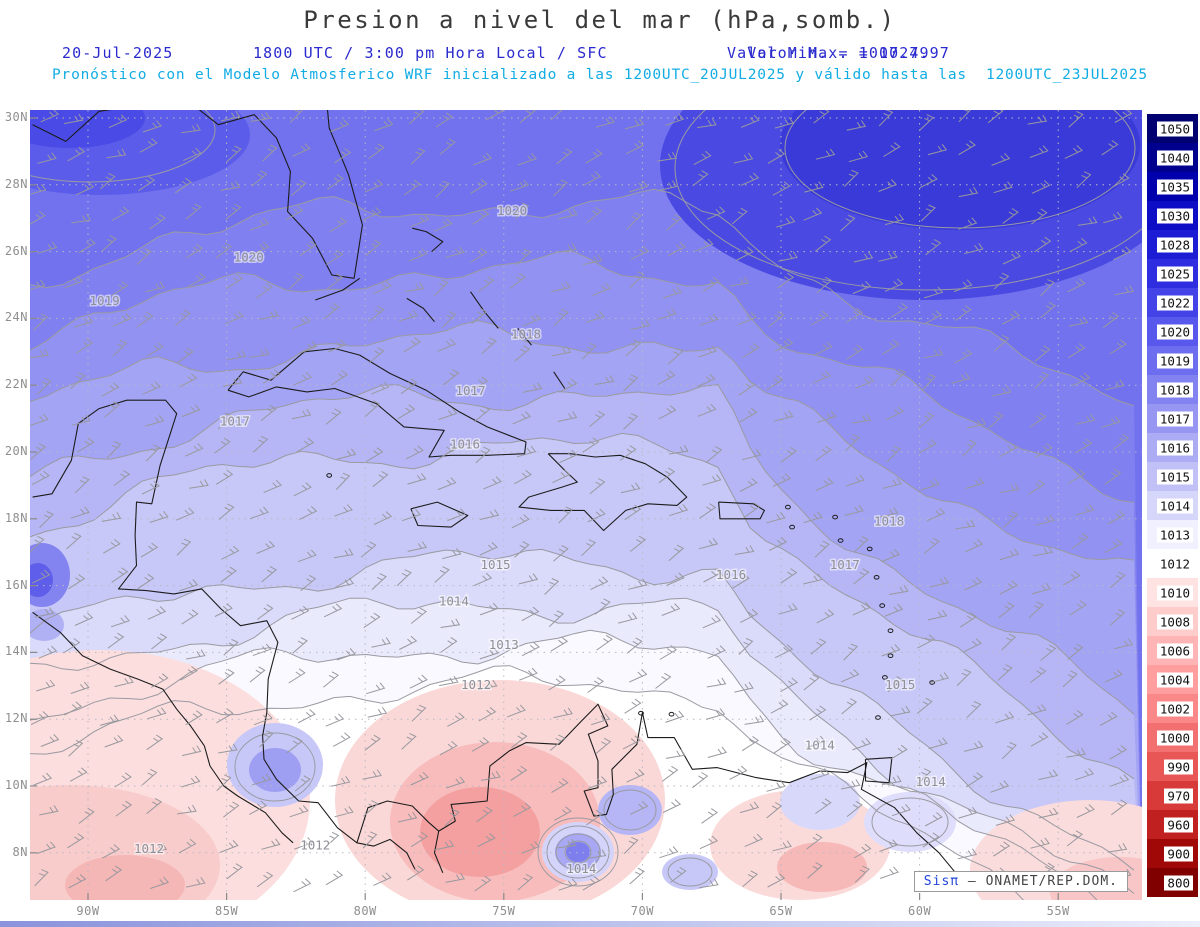 The image size is (1200, 927). I want to click on colorbar-cell: 1030, so click(1172, 215).